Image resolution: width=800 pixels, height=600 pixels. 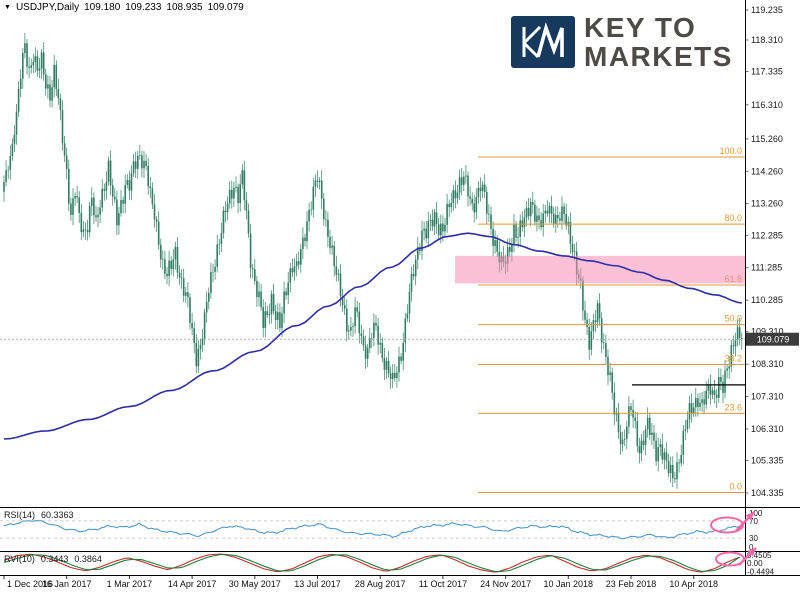 I want to click on svg-text: 0.00, so click(x=755, y=563).